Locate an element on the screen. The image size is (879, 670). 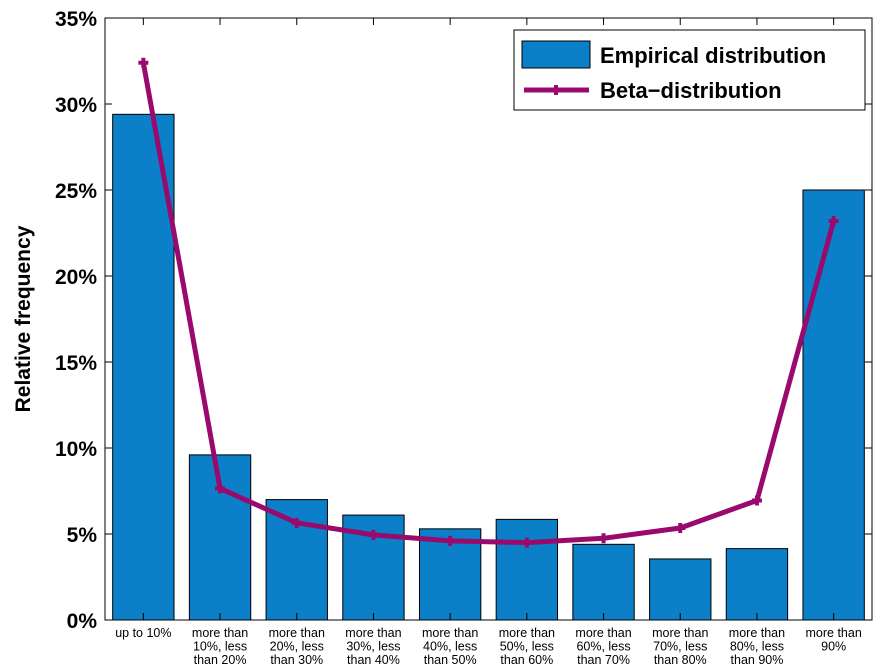
x-tick-label-8: more than 80%, less than 90% is located at coordinates (757, 646).